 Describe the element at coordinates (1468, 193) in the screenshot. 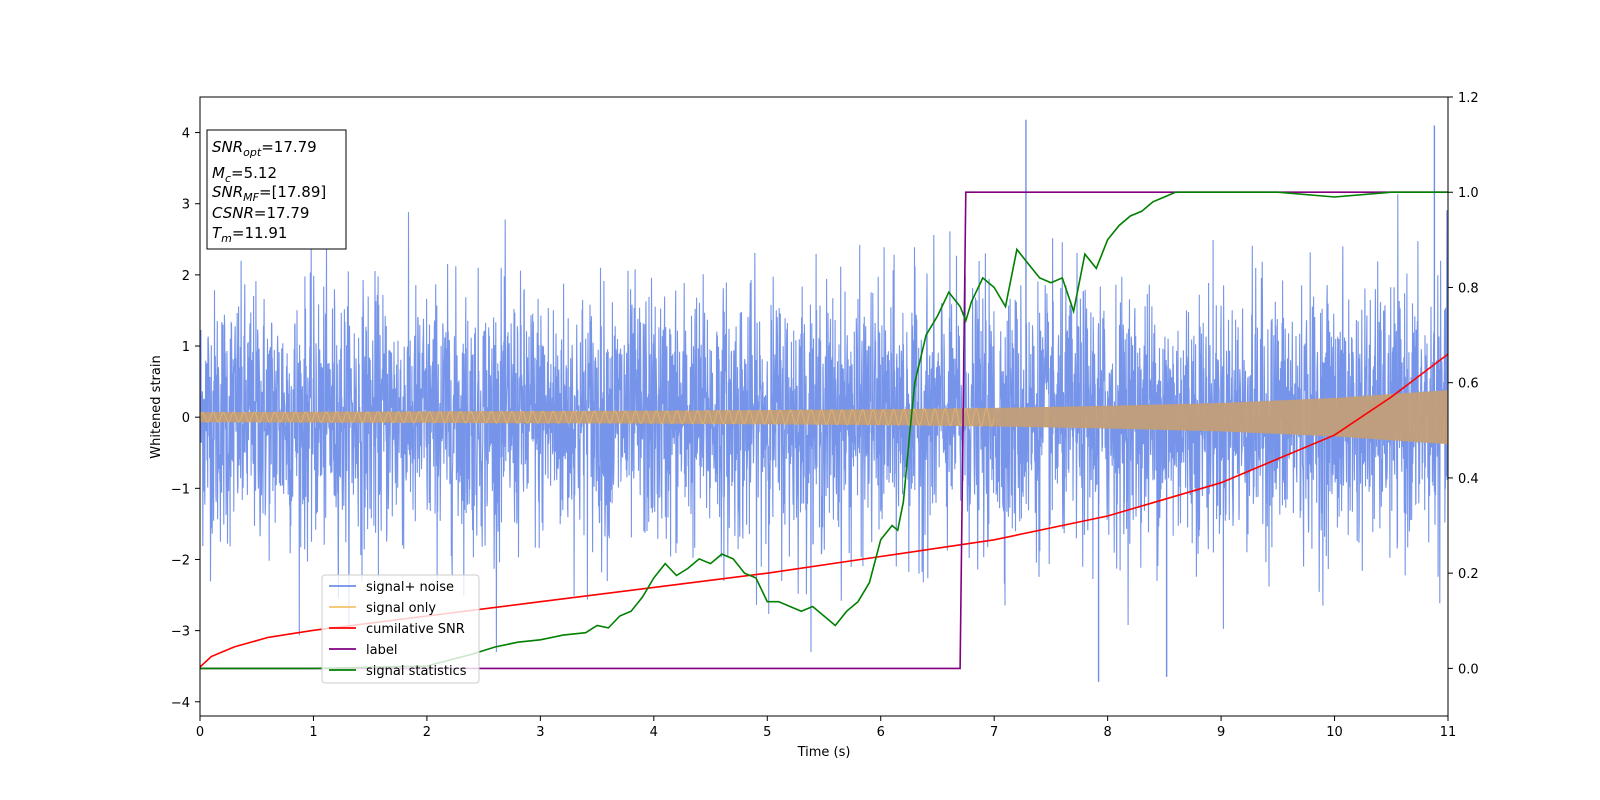

I see `y2-tick-label: 1.0` at that location.